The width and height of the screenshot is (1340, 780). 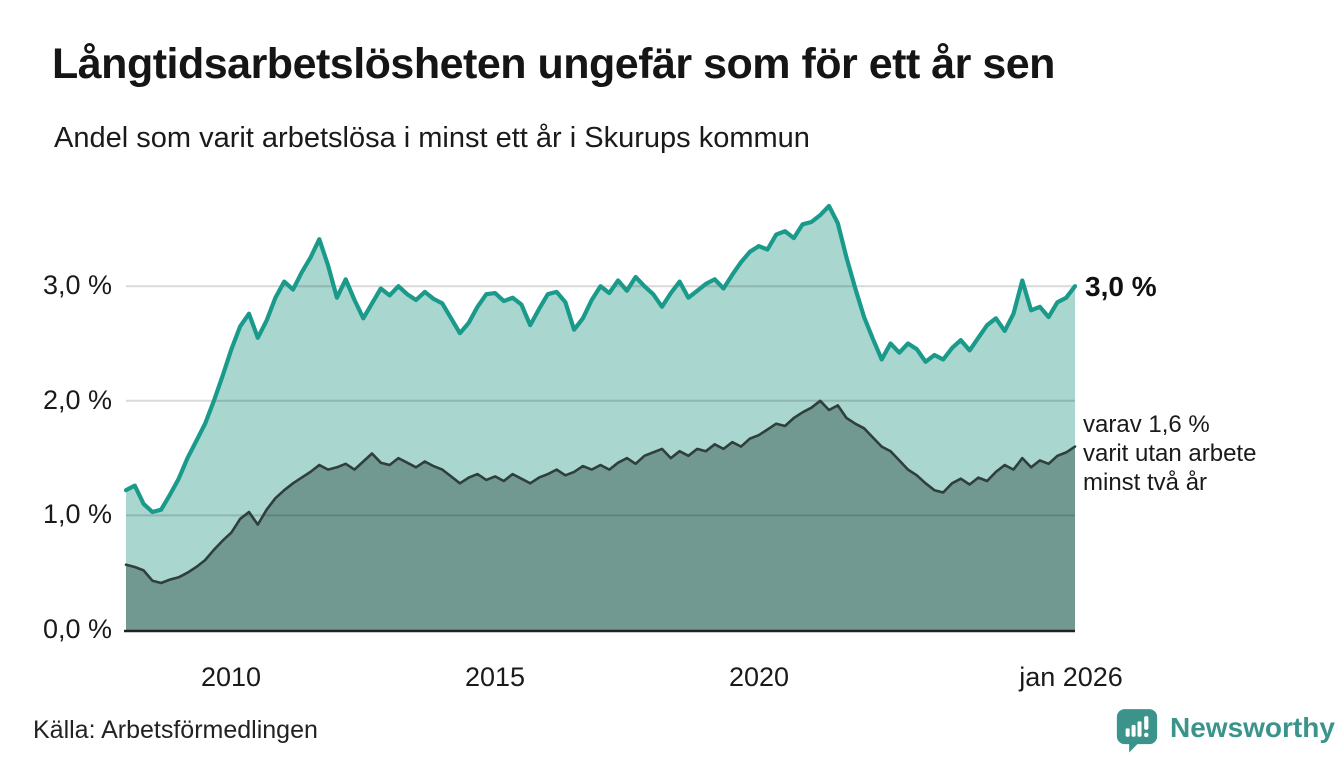 I want to click on x-axis-tick-2020: 2020, so click(x=759, y=677).